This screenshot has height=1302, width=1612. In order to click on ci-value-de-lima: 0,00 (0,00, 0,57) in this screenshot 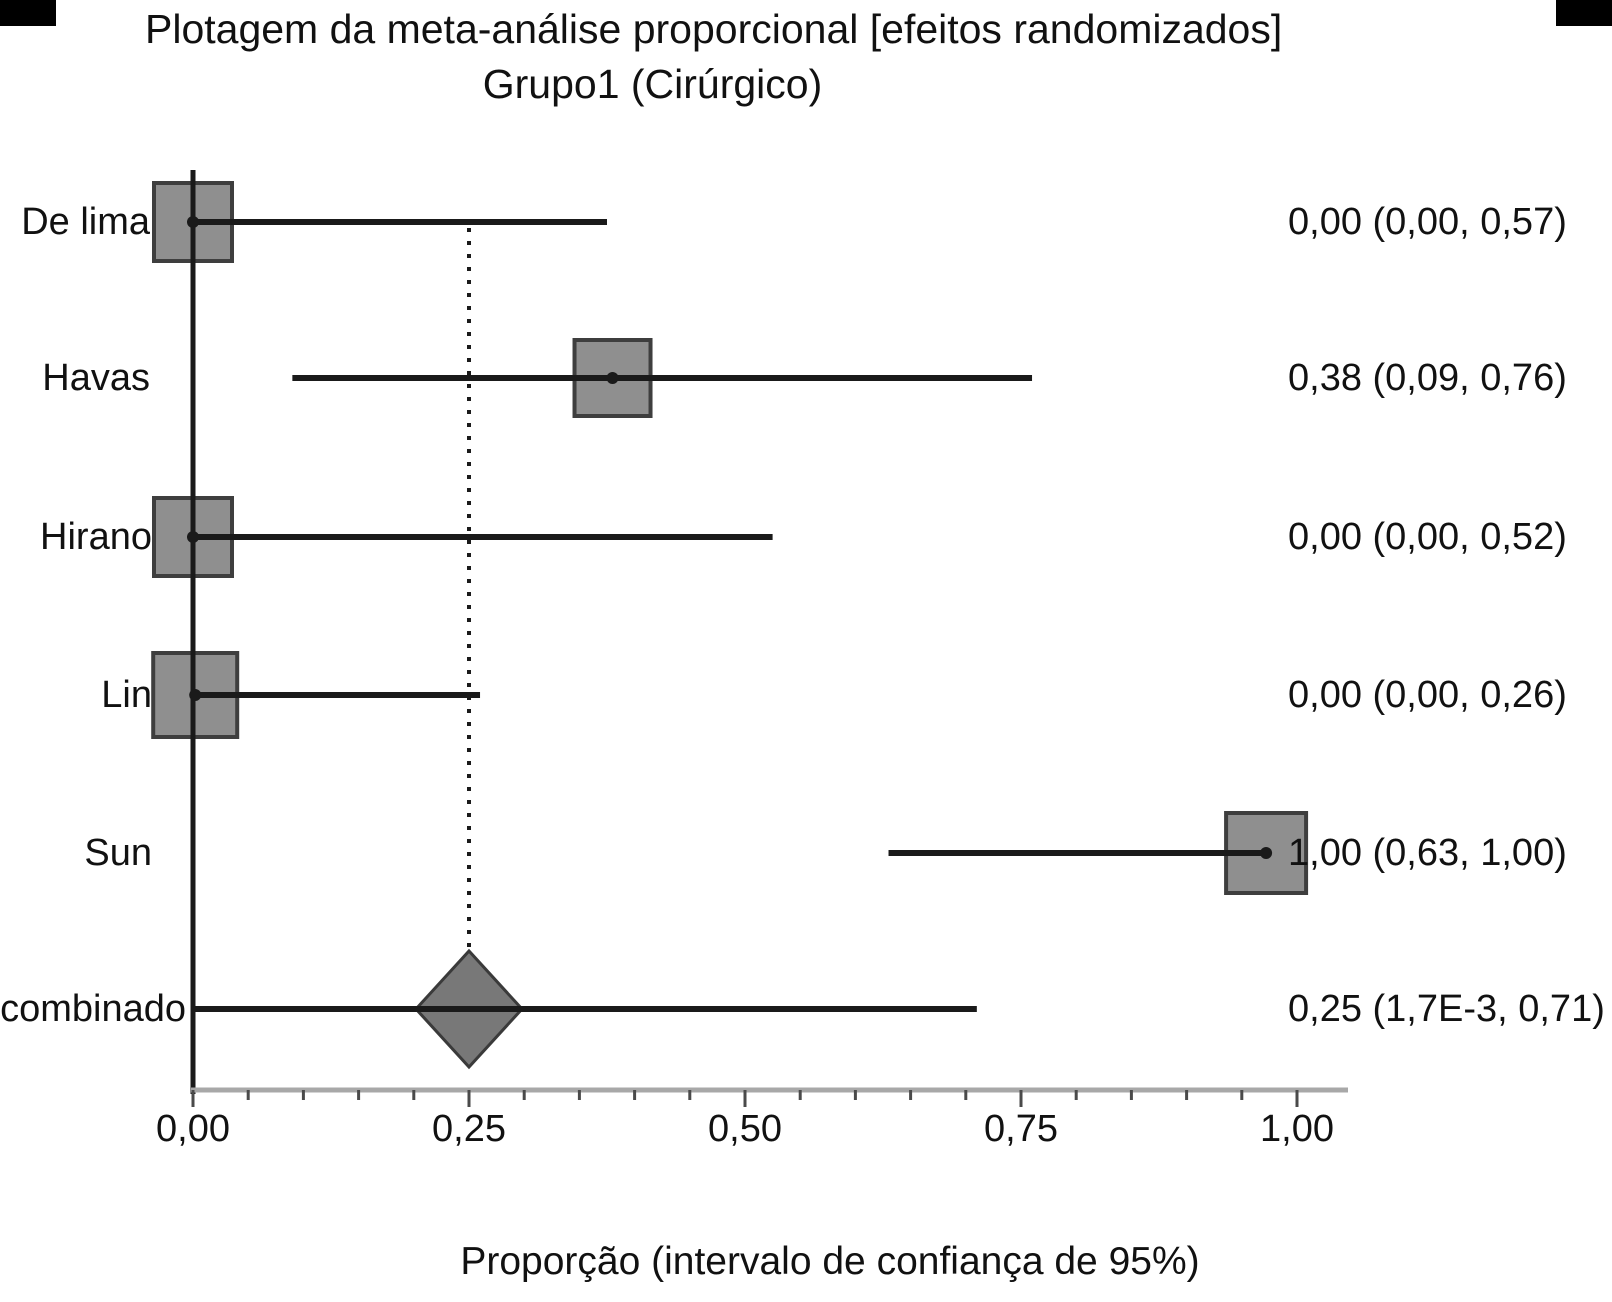, I will do `click(1427, 222)`.